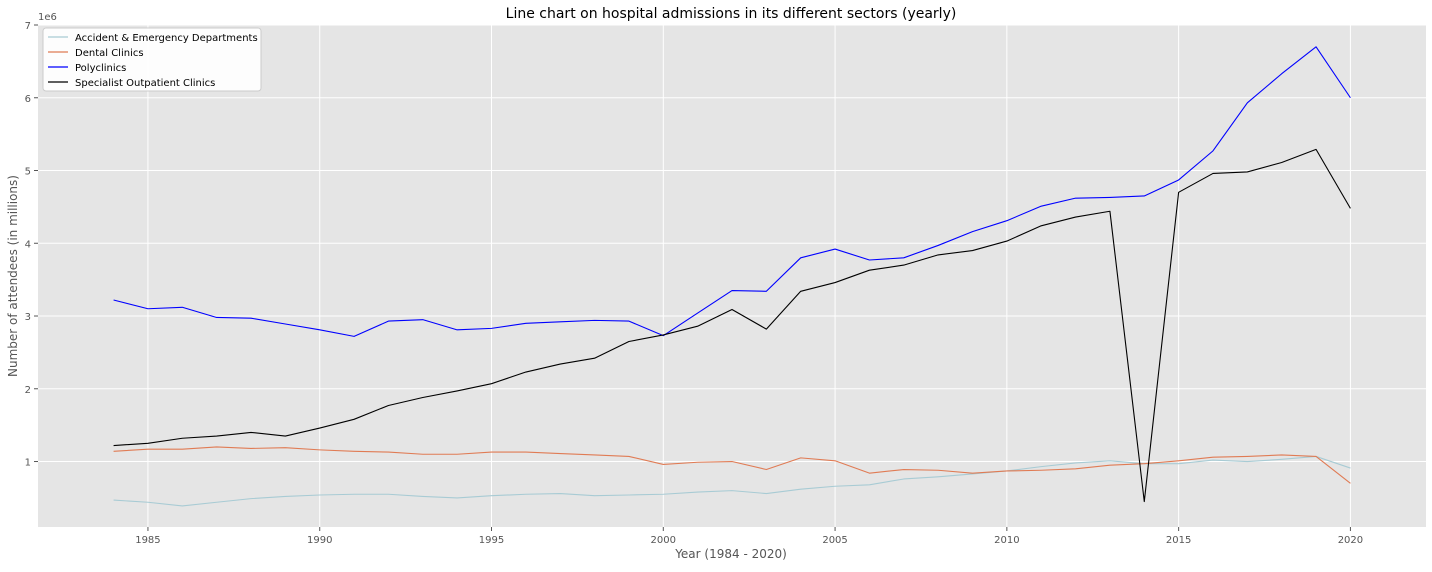  I want to click on y-axis-ticks: 1 2 3 4 5 6 7, so click(31, 245).